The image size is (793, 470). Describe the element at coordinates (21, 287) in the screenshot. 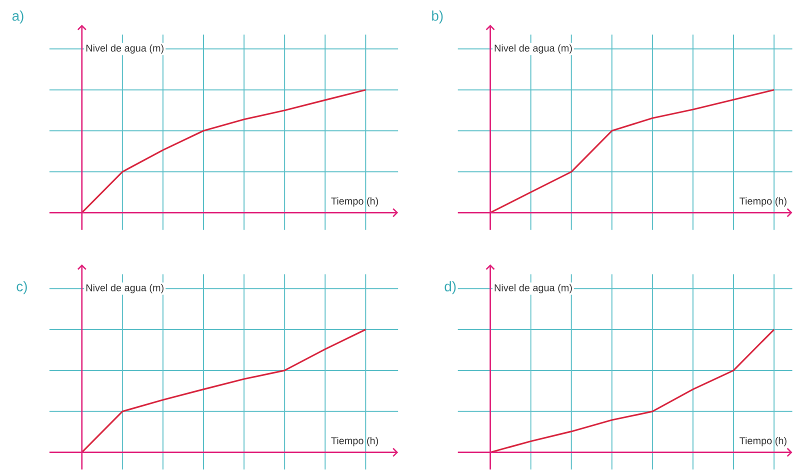

I see `chart-title: c)` at that location.